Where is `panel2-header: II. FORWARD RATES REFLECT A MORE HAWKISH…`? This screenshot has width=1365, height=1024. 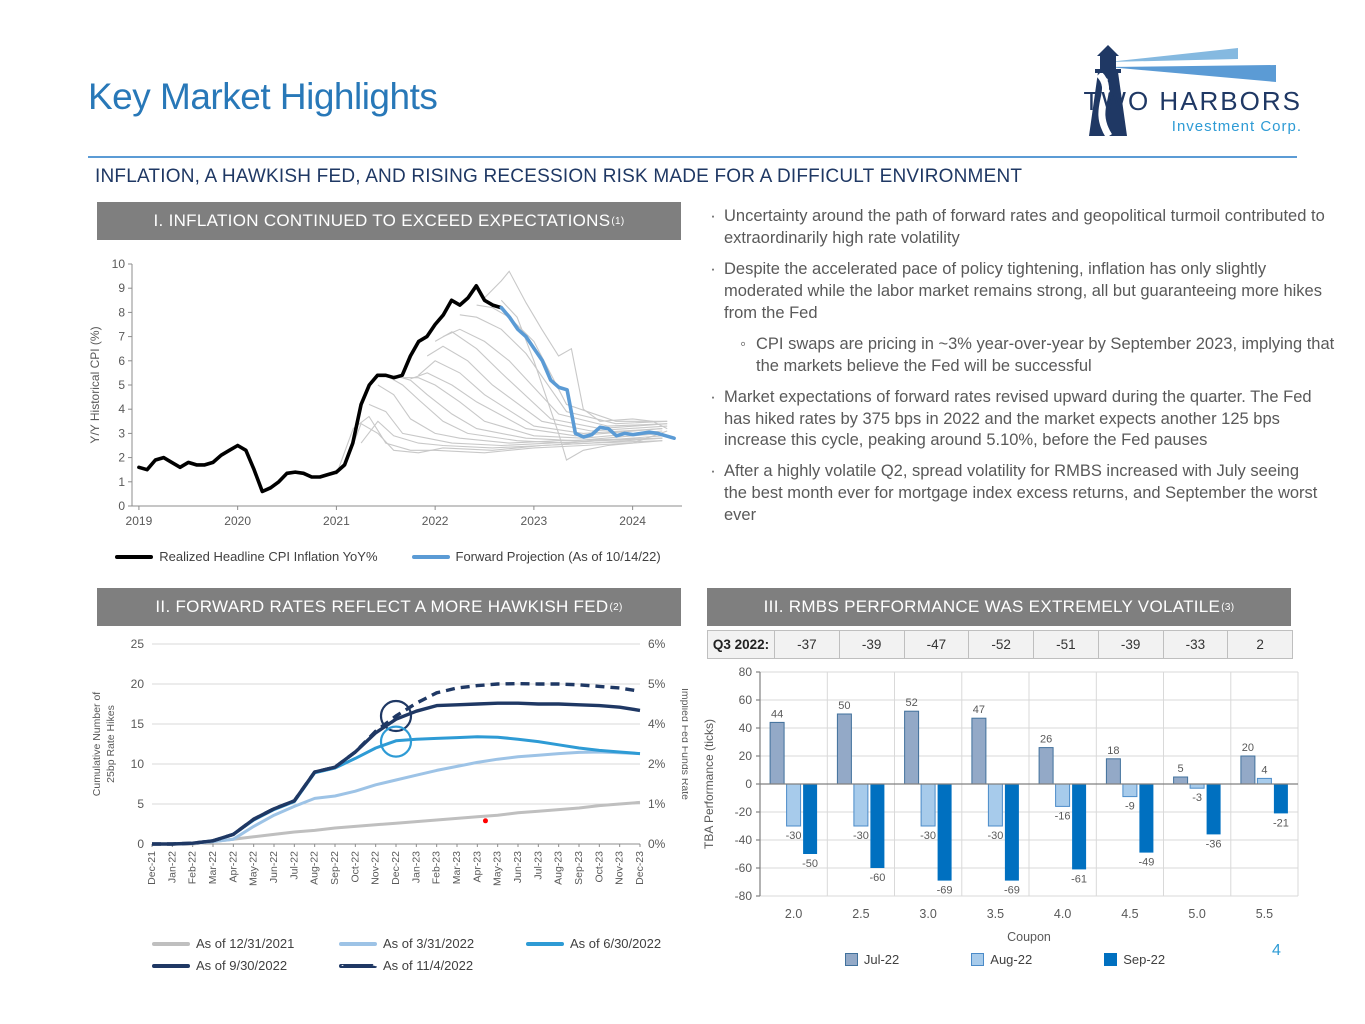 panel2-header: II. FORWARD RATES REFLECT A MORE HAWKISH… is located at coordinates (389, 607).